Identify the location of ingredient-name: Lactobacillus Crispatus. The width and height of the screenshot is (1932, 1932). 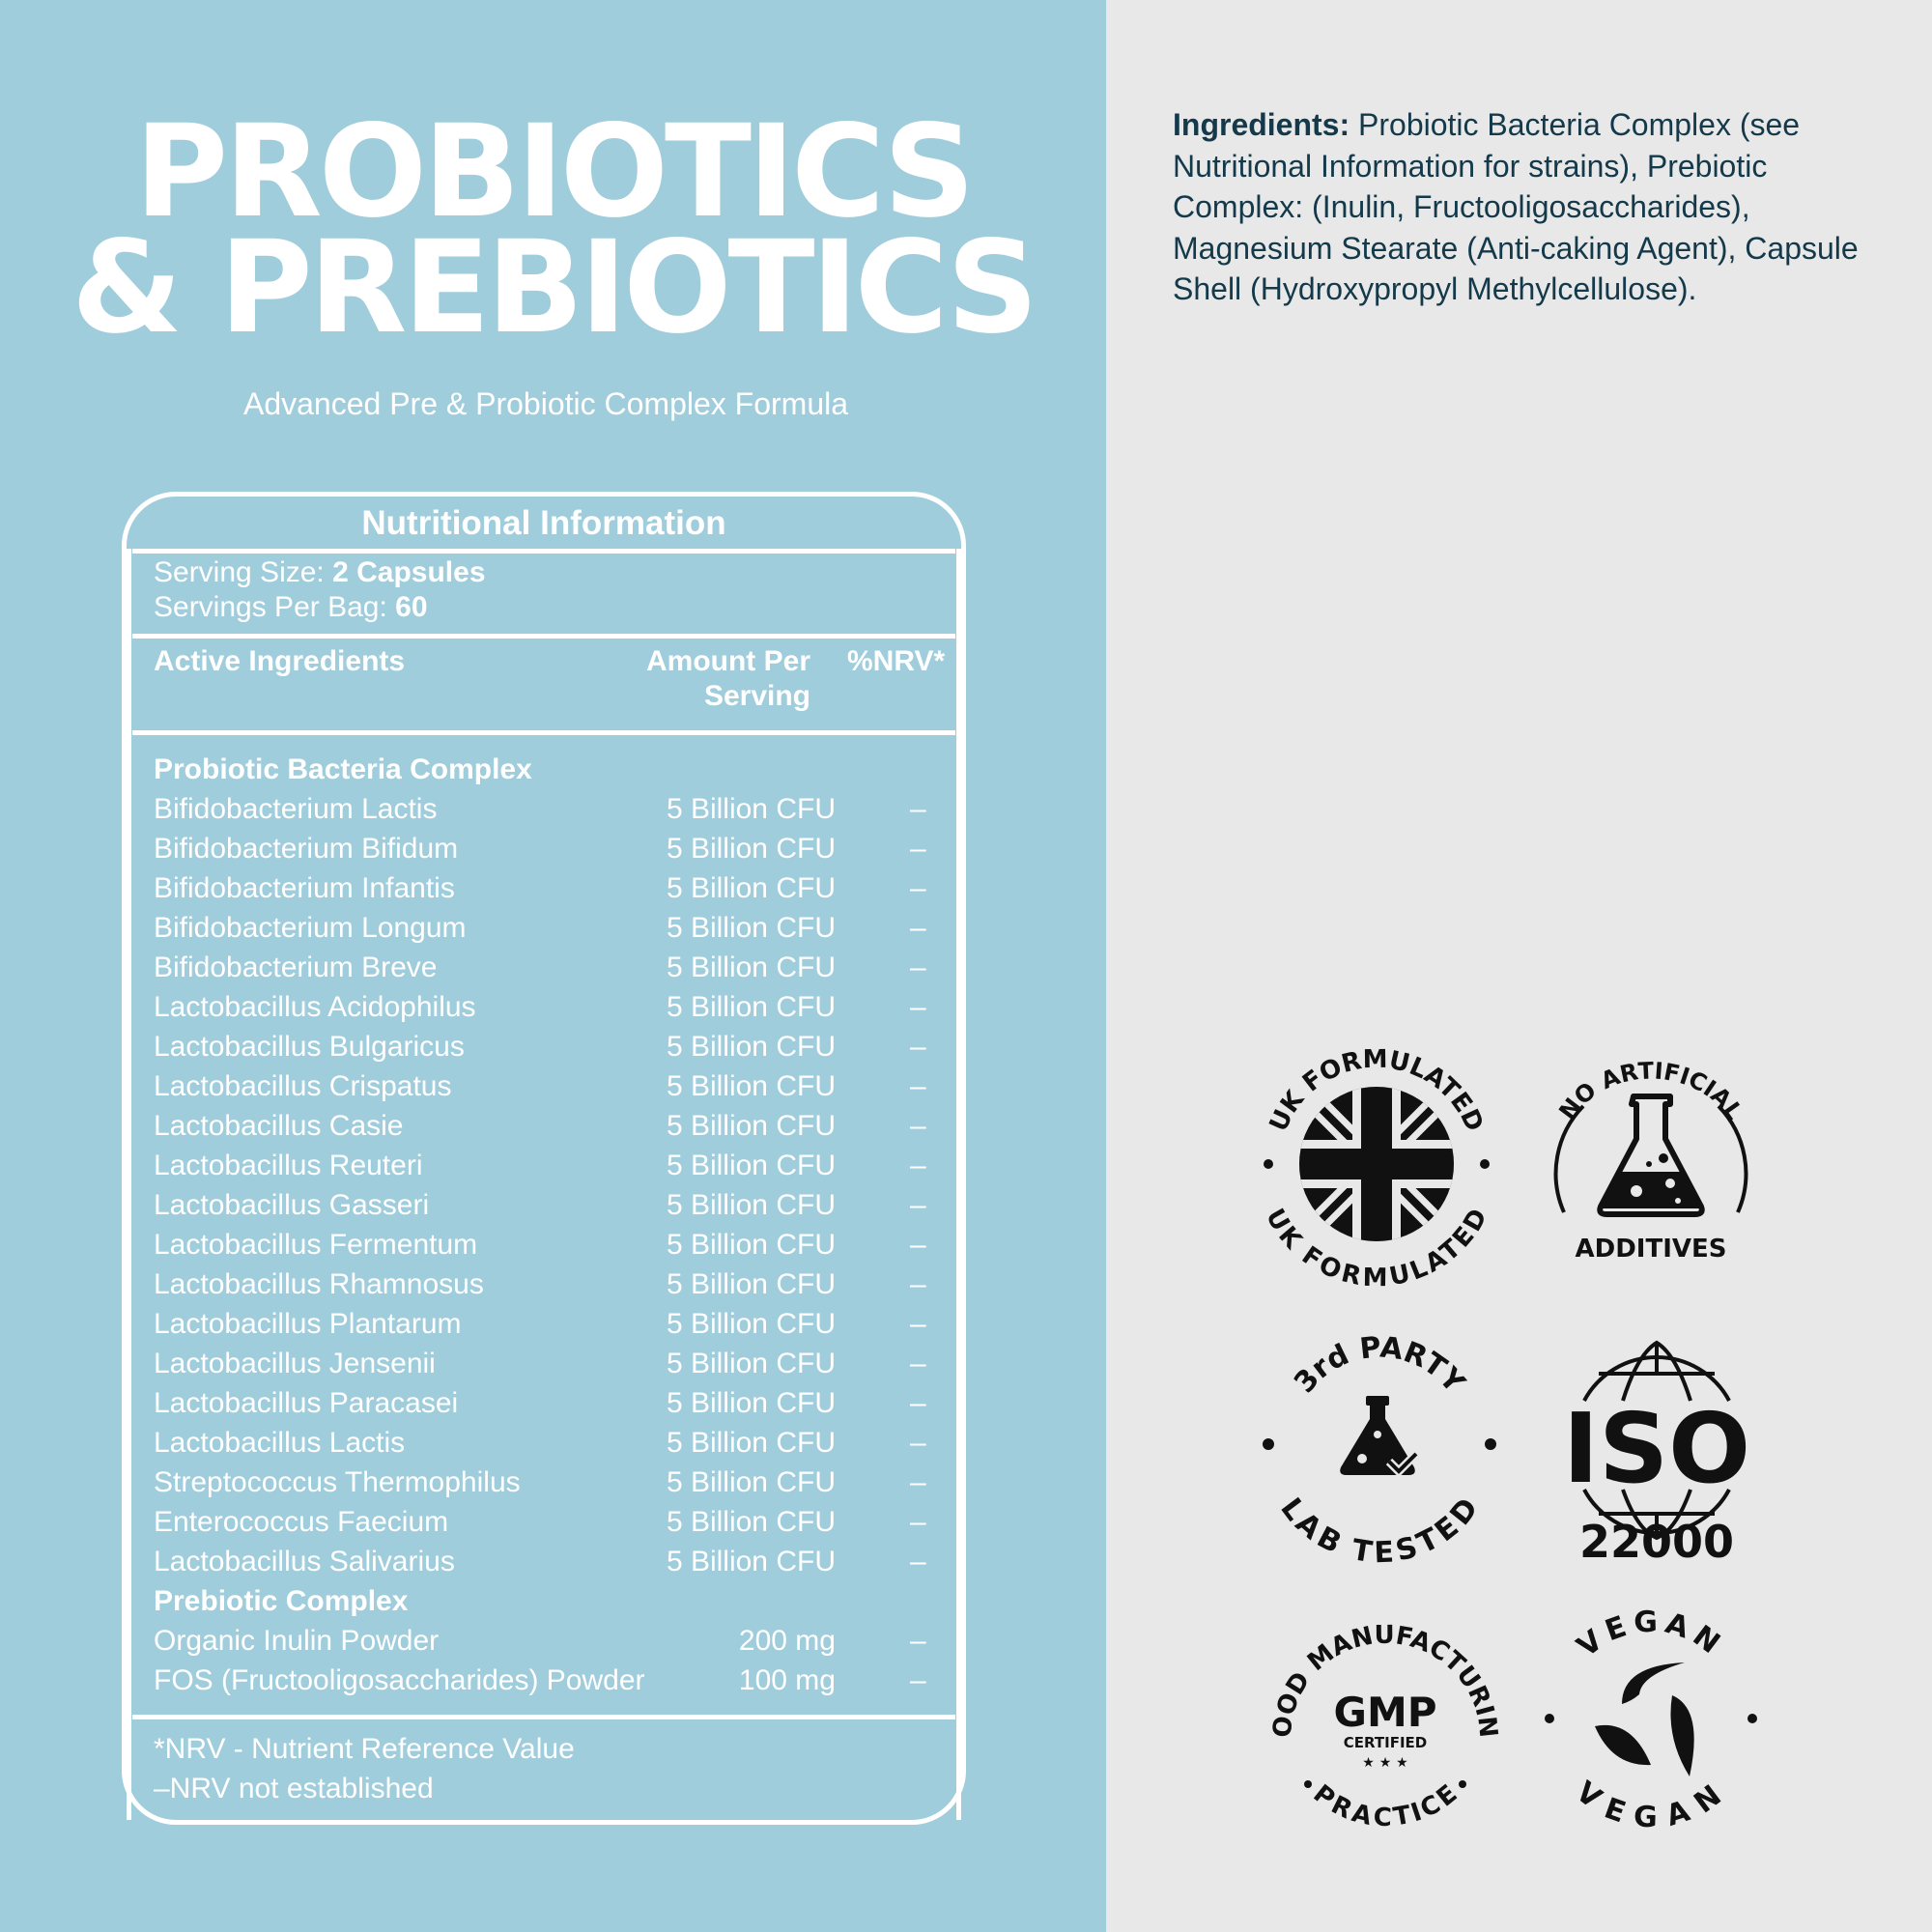
(303, 1086).